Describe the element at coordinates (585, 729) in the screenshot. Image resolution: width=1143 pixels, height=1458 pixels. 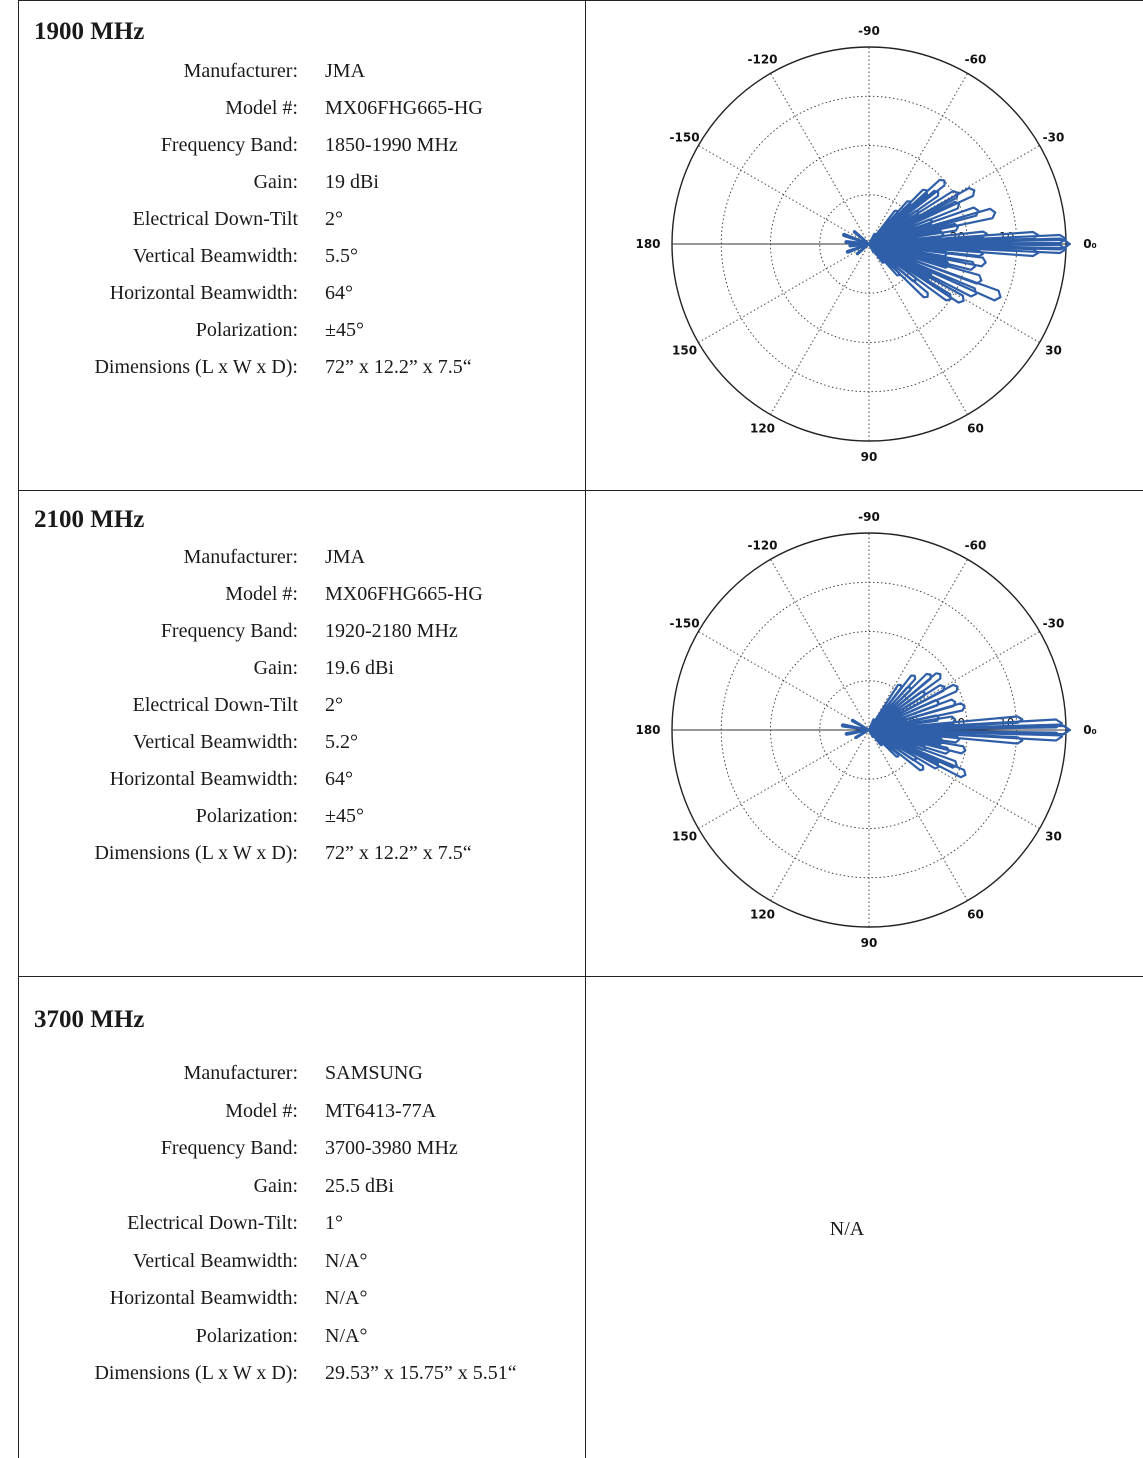
I see `column-divider` at that location.